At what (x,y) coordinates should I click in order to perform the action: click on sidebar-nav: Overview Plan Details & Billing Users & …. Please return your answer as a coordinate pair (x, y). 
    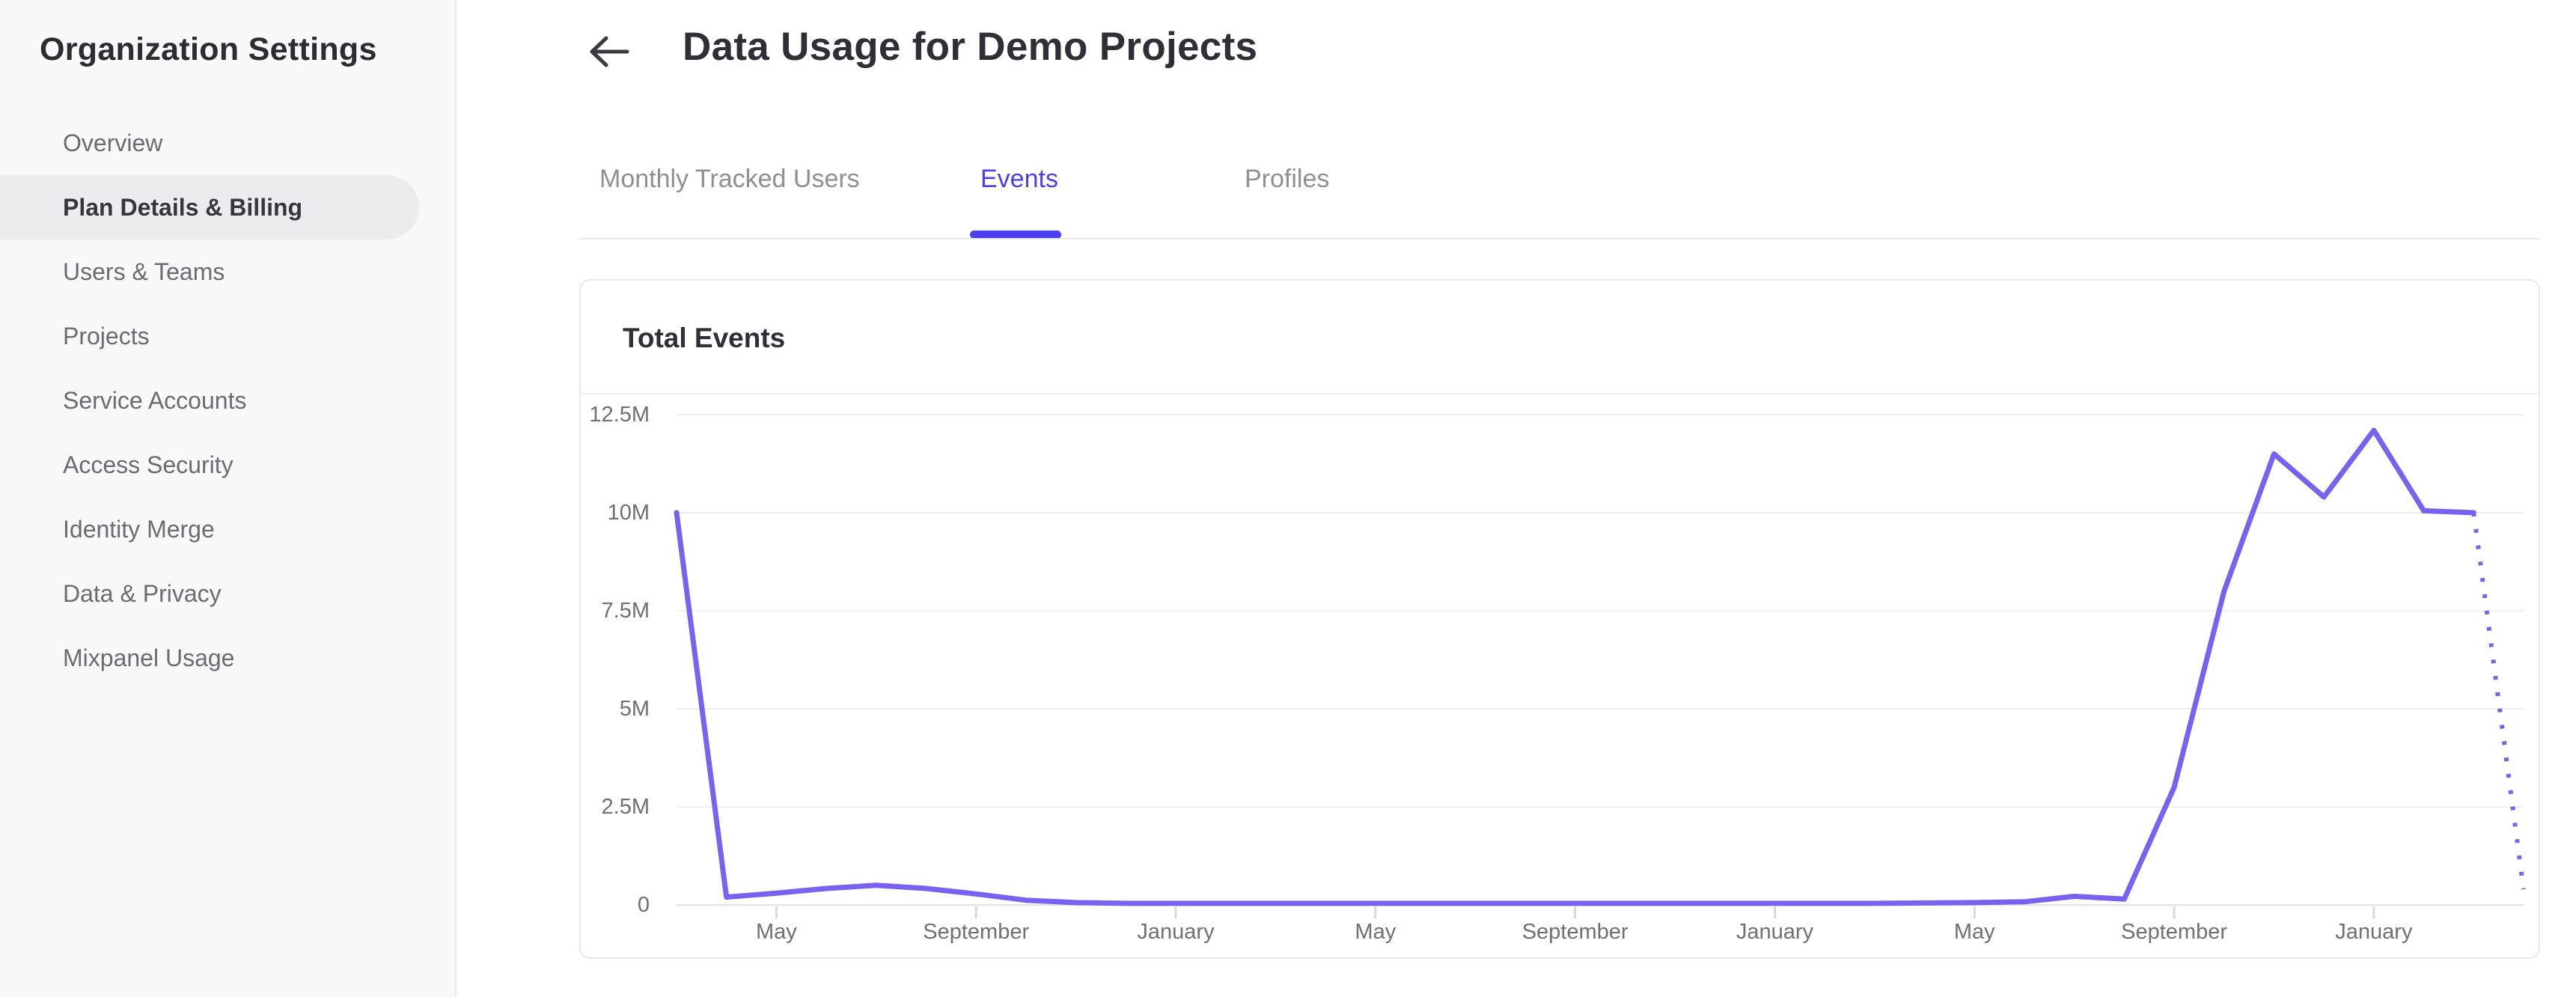
    Looking at the image, I should click on (227, 400).